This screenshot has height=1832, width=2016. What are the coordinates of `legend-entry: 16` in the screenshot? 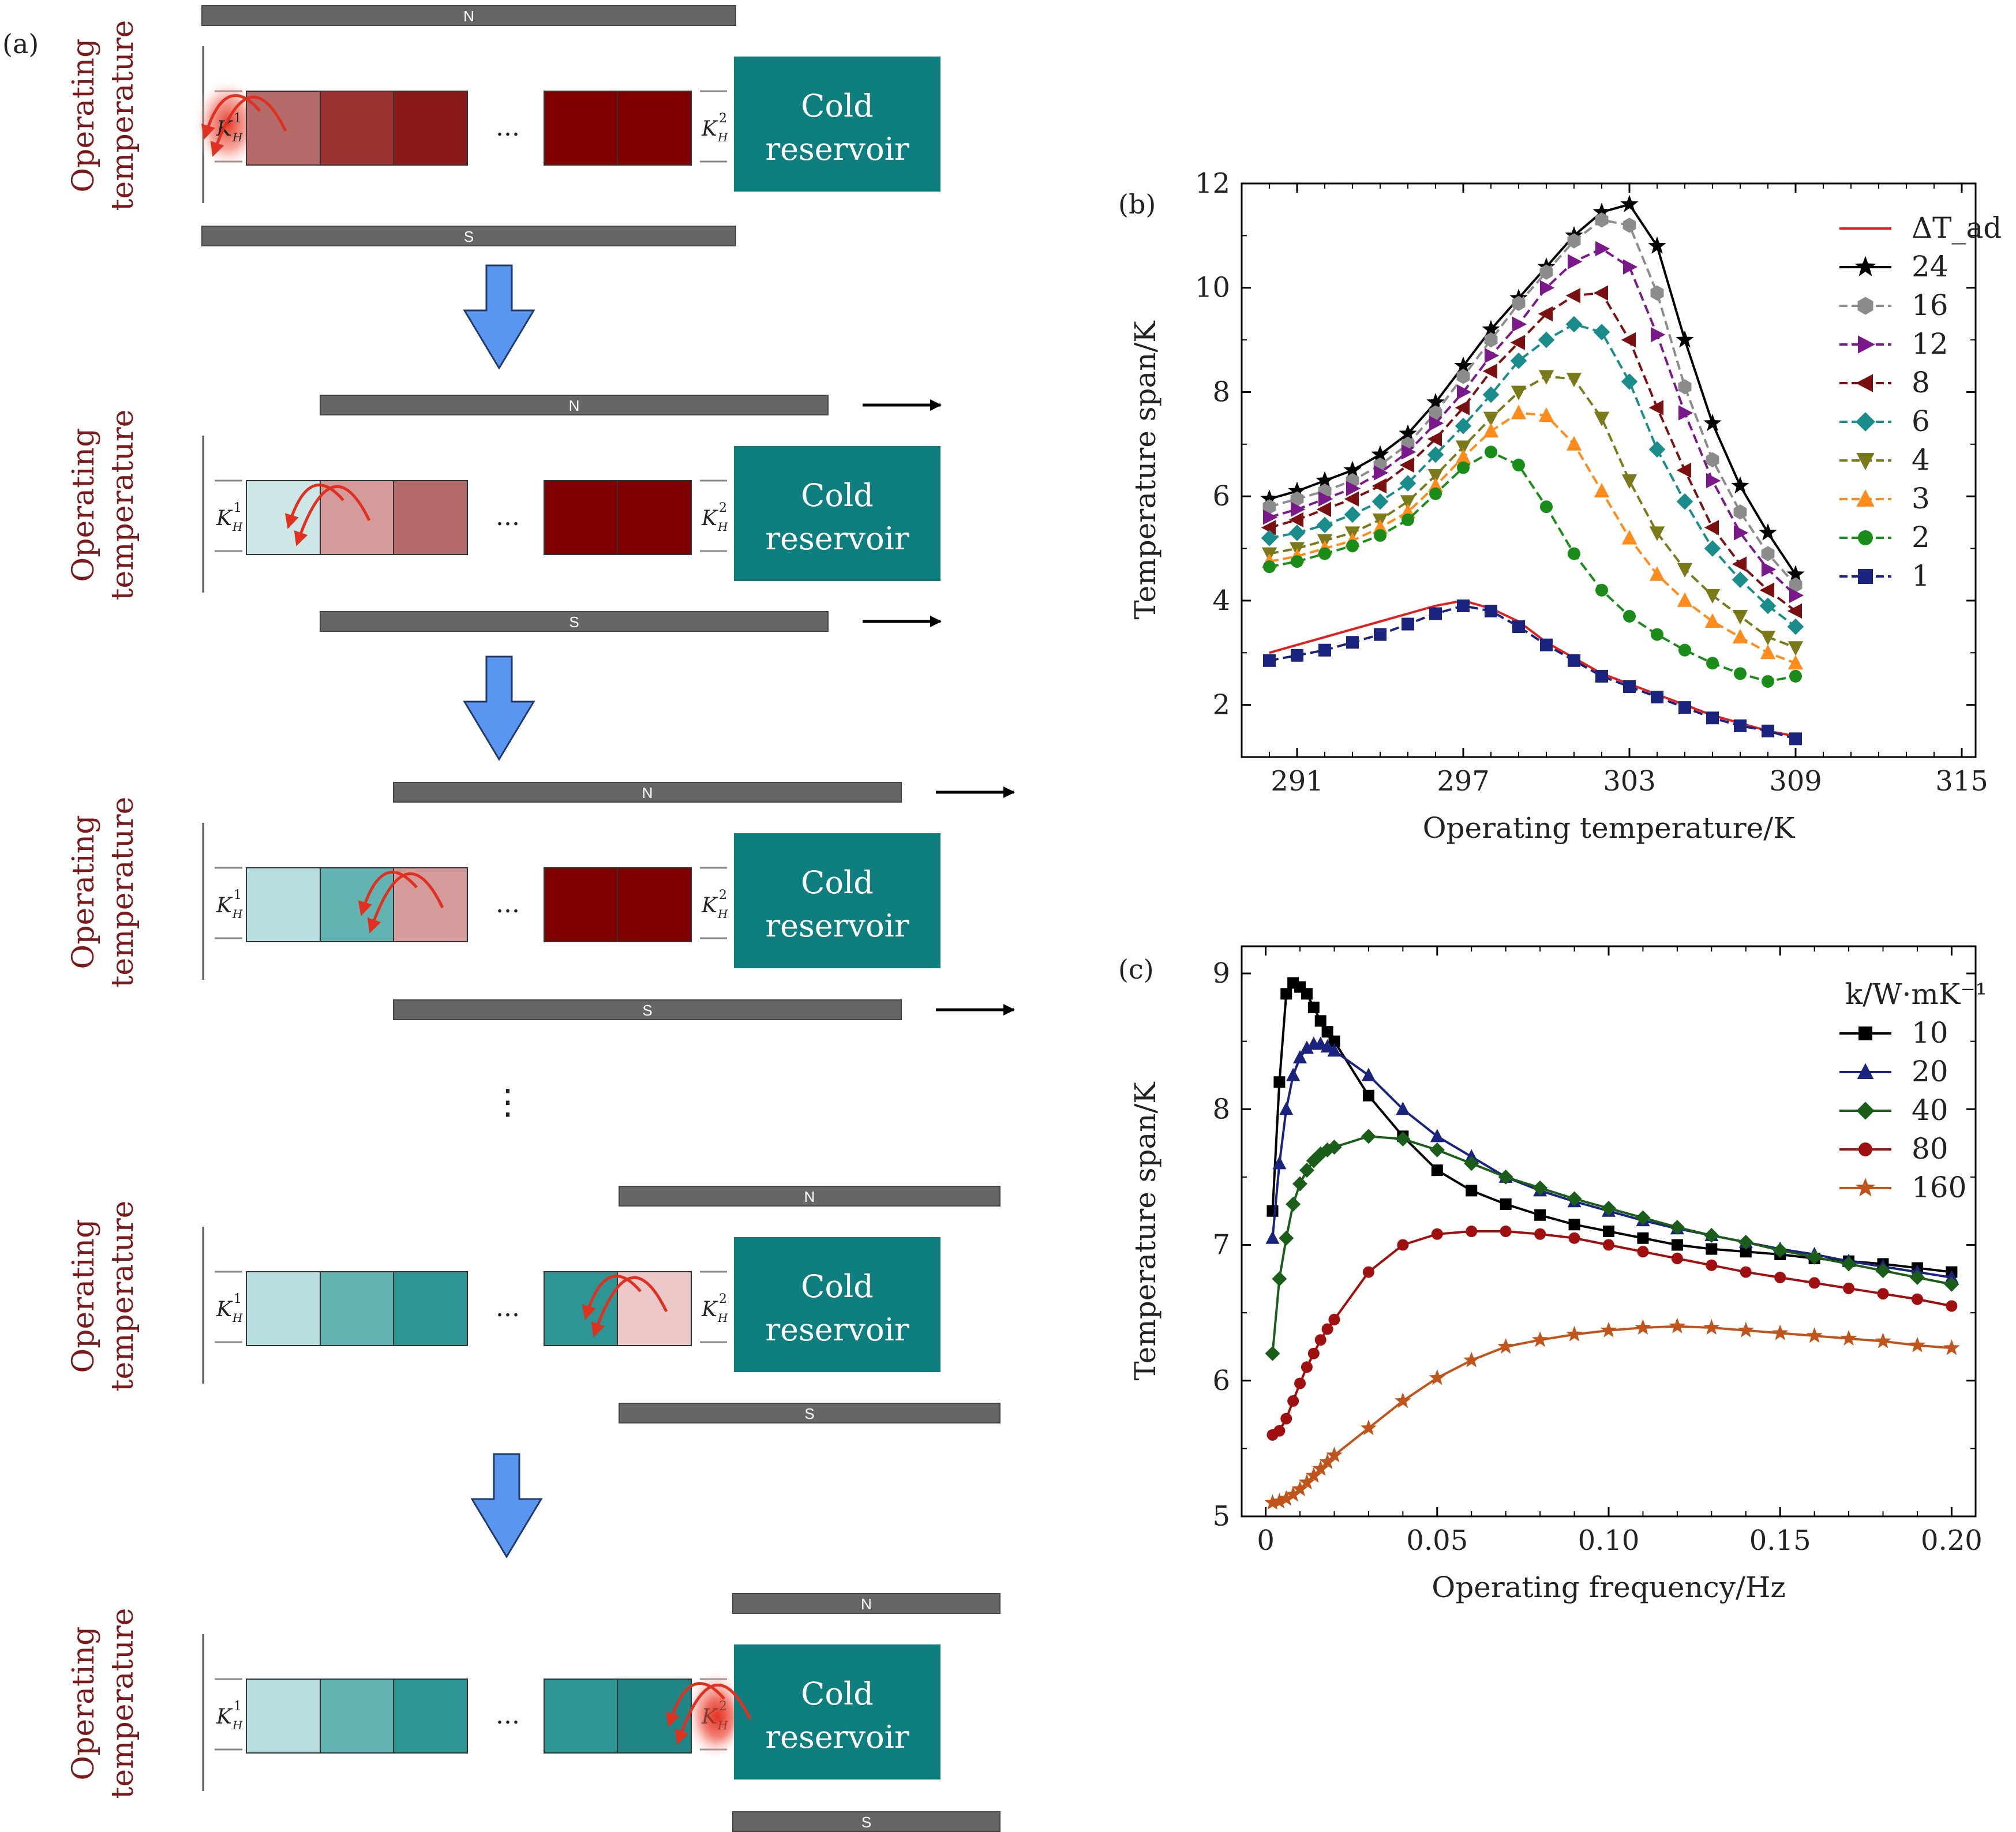 It's located at (1893, 305).